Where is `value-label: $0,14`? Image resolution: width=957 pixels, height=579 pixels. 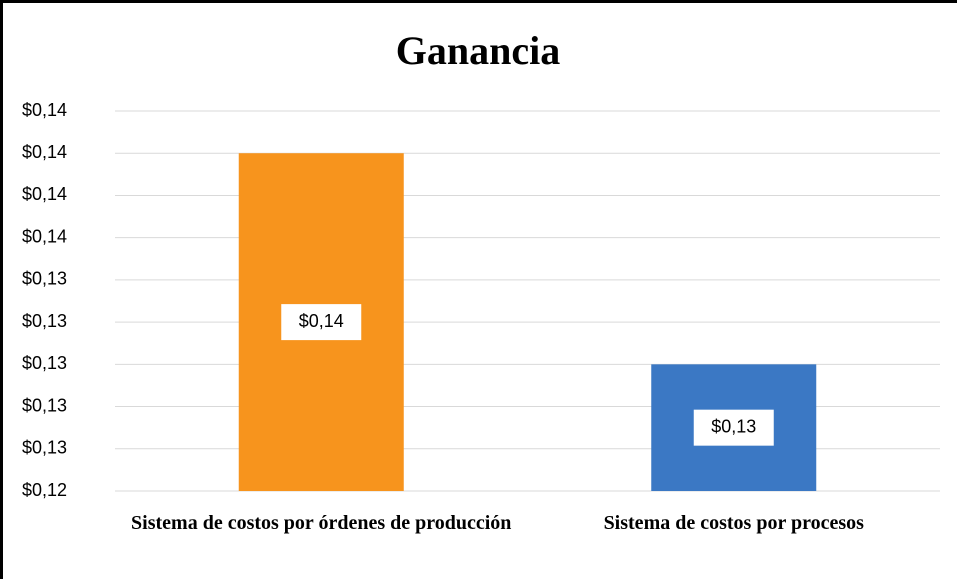 value-label: $0,14 is located at coordinates (321, 321).